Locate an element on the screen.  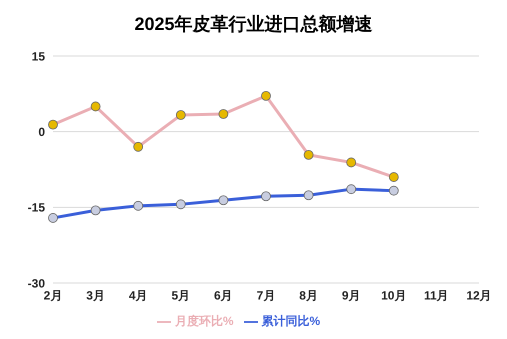
y-tick-label: -30 is located at coordinates (37, 283).